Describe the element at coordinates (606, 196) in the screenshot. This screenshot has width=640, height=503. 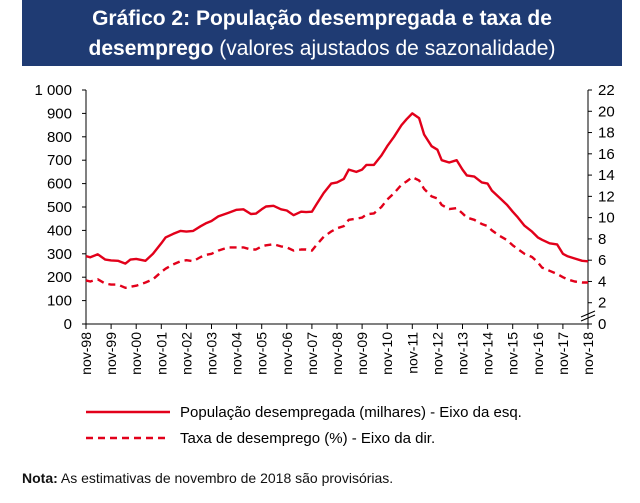
I see `y-right-tick-label: 12` at that location.